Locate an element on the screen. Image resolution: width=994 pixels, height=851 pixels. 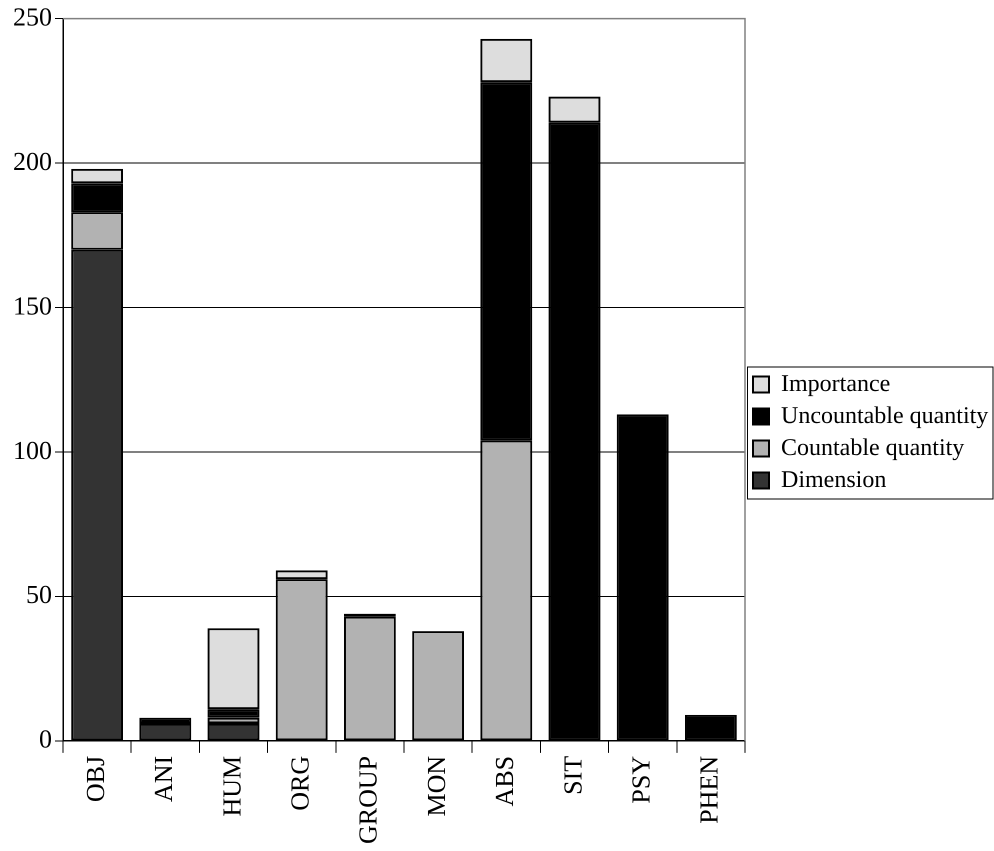
y-tick-label: 250 is located at coordinates (32, 17).